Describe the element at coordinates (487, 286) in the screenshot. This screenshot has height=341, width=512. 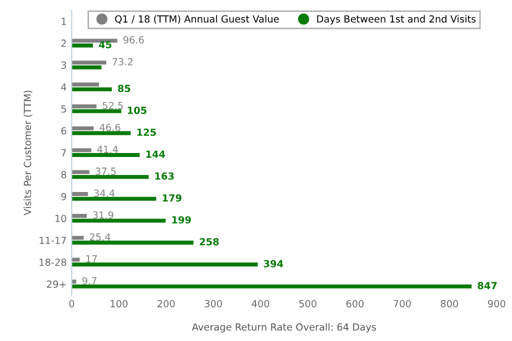
I see `data-label: 847` at that location.